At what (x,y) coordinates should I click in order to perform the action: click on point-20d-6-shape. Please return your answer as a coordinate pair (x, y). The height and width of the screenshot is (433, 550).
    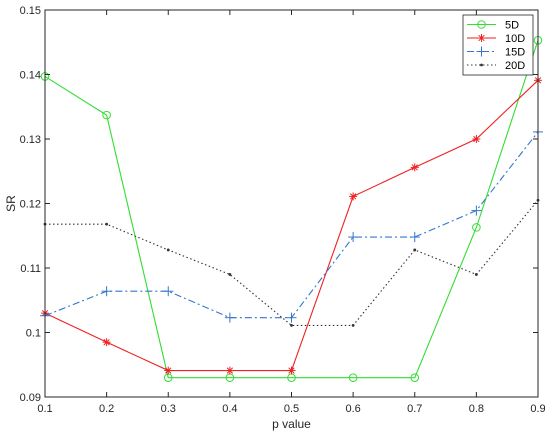
    Looking at the image, I should click on (353, 325).